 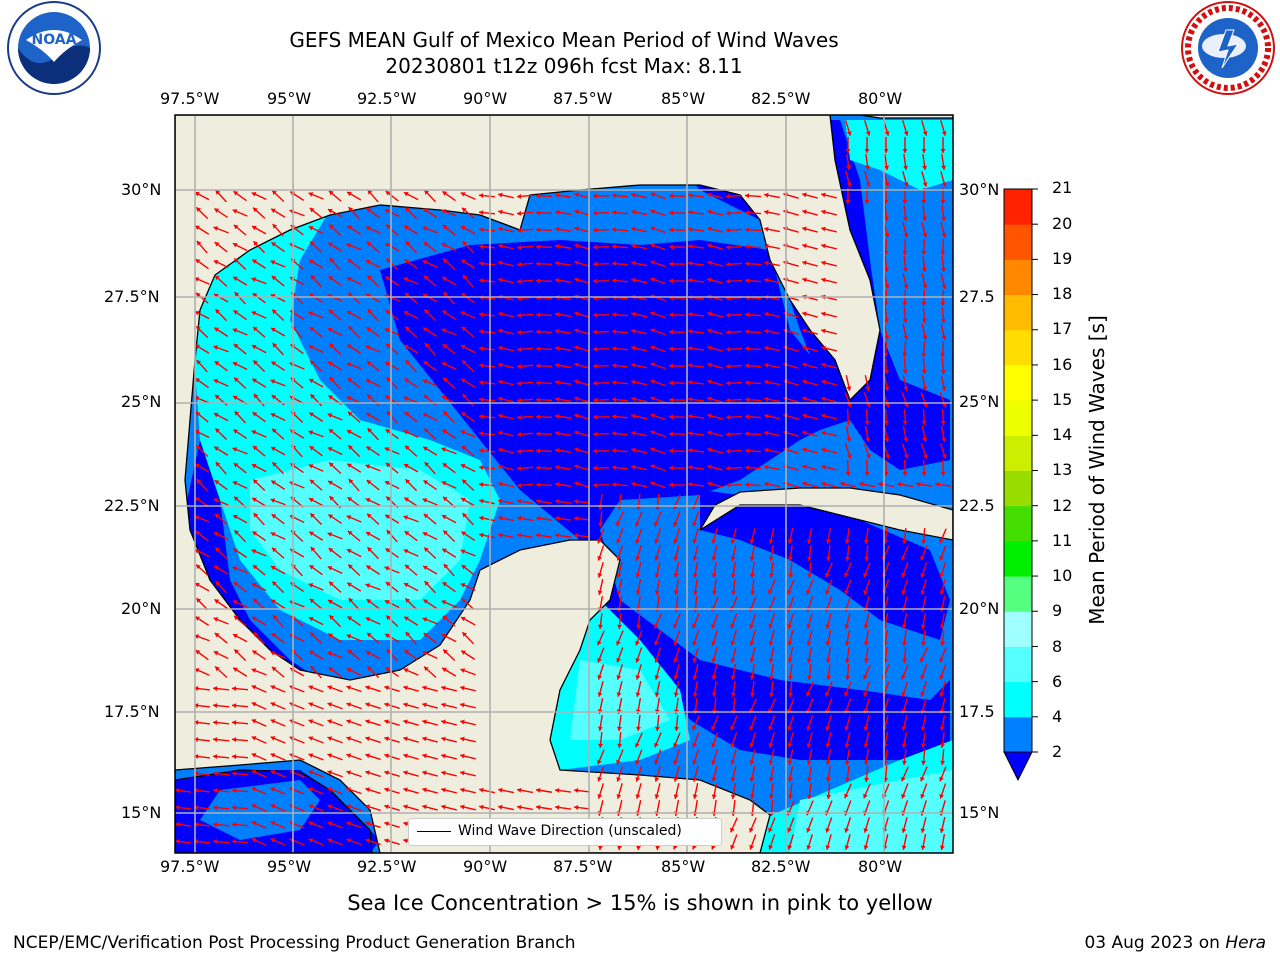 What do you see at coordinates (1062, 293) in the screenshot?
I see `colorbar-tick: 18` at bounding box center [1062, 293].